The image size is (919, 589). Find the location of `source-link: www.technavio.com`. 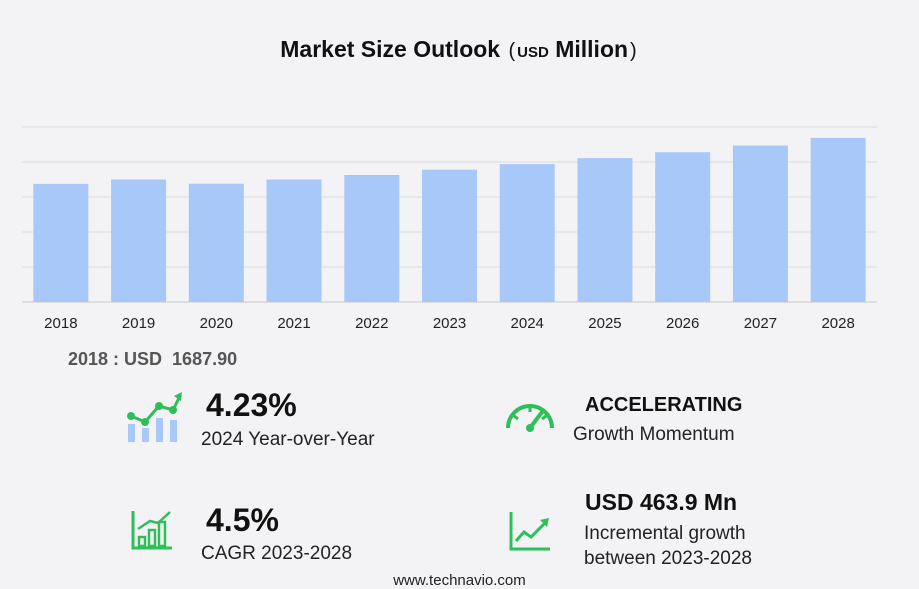

source-link: www.technavio.com is located at coordinates (459, 580).